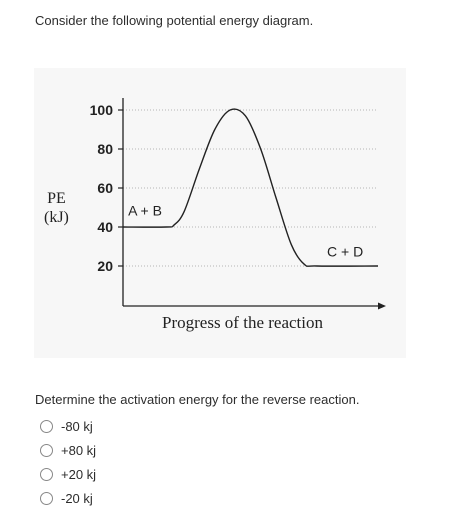 The width and height of the screenshot is (462, 522). What do you see at coordinates (345, 251) in the screenshot?
I see `products-label: C + D` at bounding box center [345, 251].